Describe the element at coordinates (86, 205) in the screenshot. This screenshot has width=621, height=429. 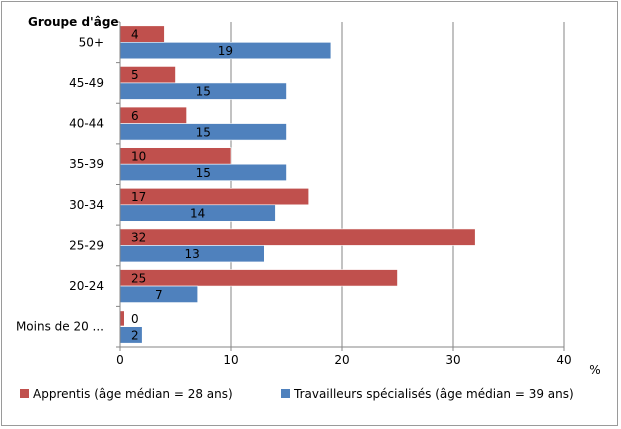
I see `category-label-30-34: 30-34` at that location.